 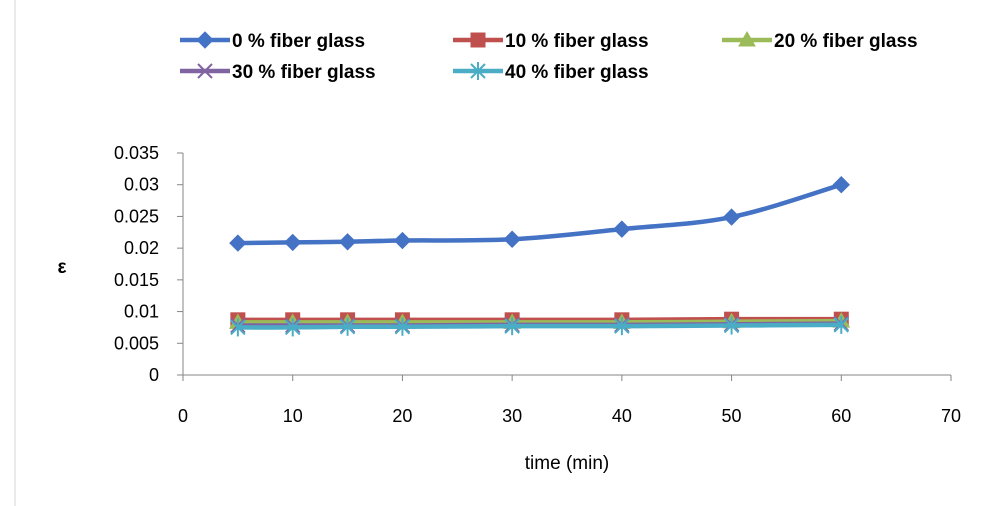 I want to click on legend-label: 10 % fiber glass, so click(x=577, y=41).